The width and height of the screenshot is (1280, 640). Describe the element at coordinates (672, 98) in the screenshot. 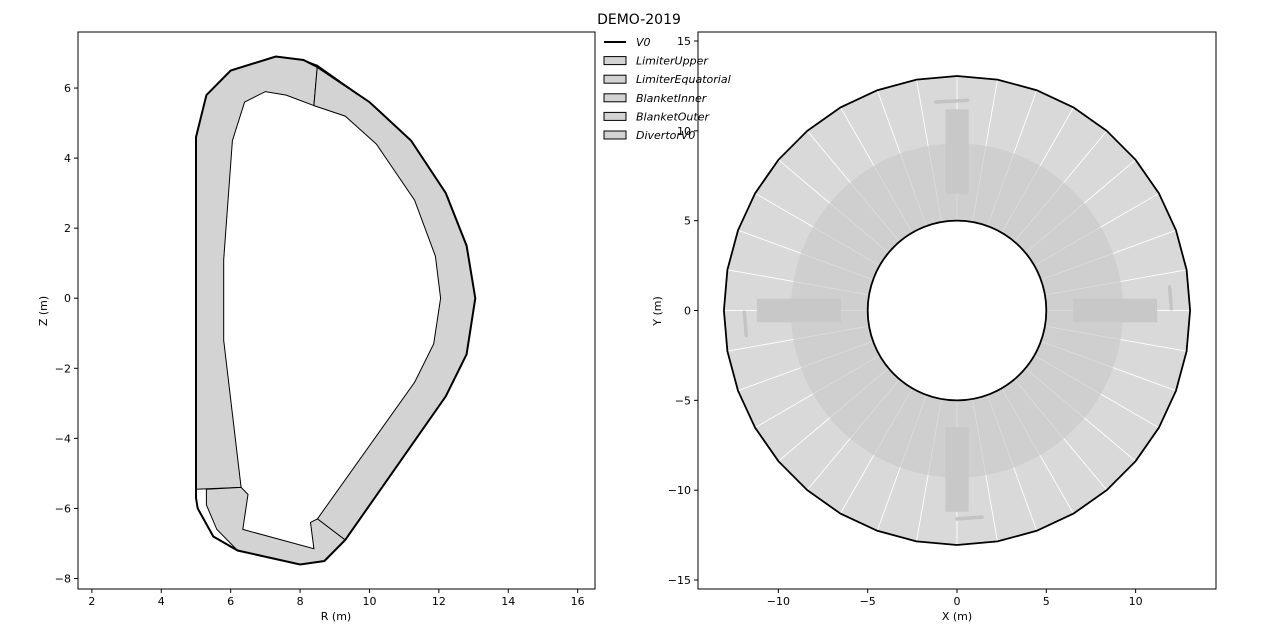

I see `legend-label: BlanketInner` at that location.